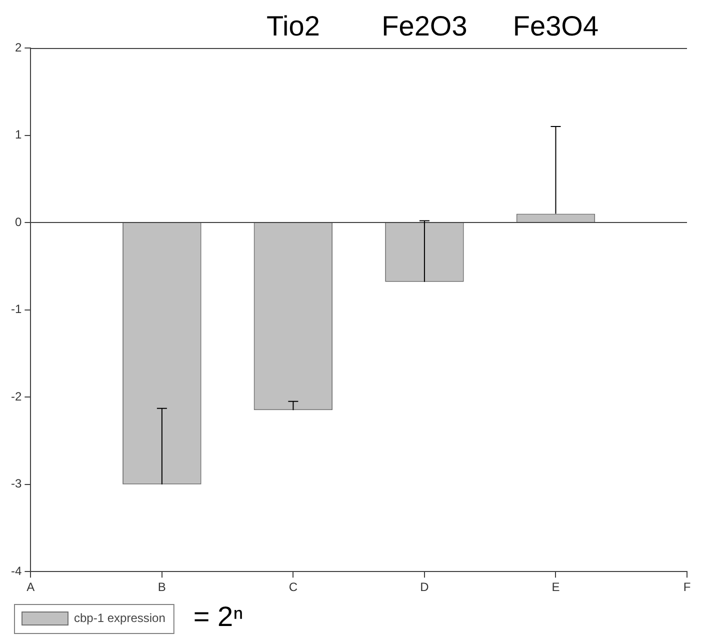 The width and height of the screenshot is (705, 641). I want to click on y-tick-label: 1, so click(18, 135).